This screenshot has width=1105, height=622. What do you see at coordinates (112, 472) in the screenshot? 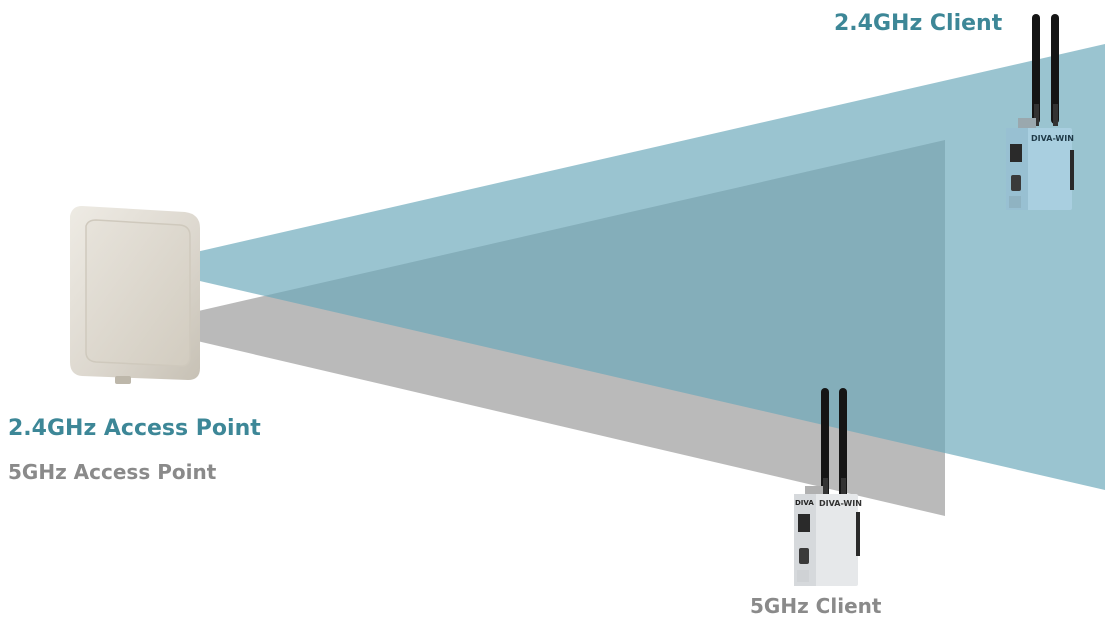
I see `label-5ghz-access-point: 5GHz Access Point` at bounding box center [112, 472].